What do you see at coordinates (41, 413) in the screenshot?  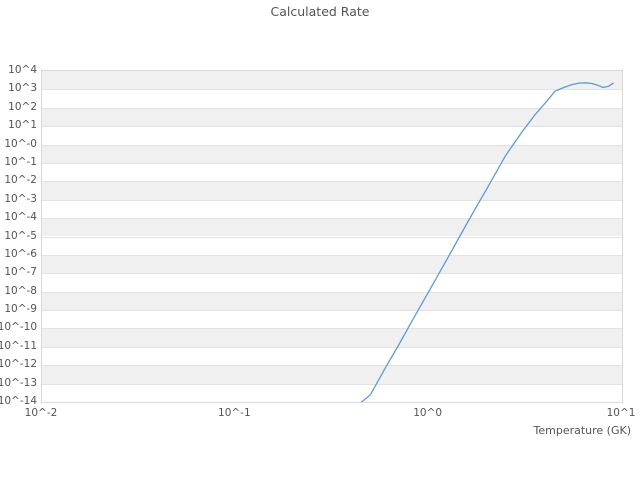 I see `x-tick-label: 10^-2` at bounding box center [41, 413].